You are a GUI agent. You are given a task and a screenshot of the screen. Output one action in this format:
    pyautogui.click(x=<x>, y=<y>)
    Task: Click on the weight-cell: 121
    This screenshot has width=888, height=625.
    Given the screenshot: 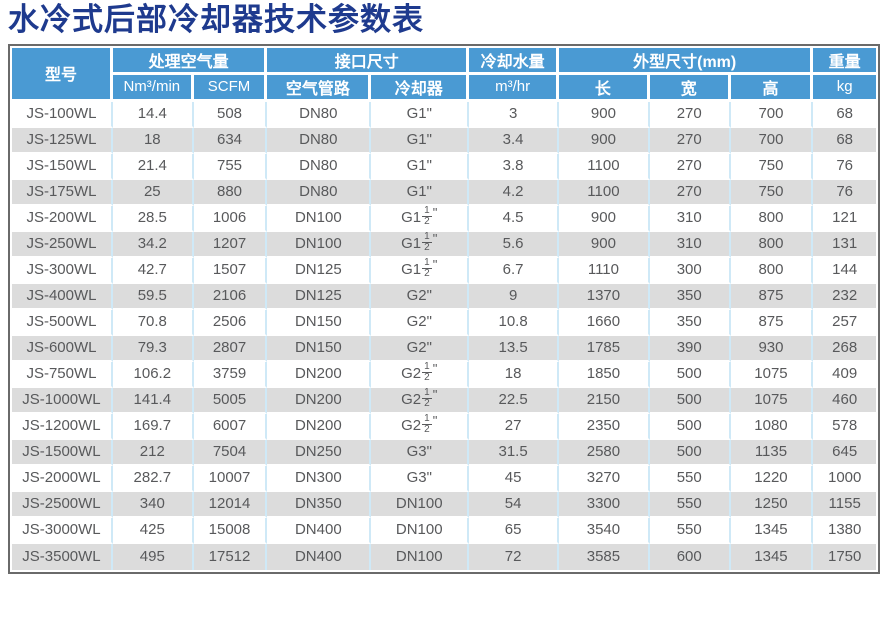 What is the action you would take?
    pyautogui.click(x=844, y=218)
    